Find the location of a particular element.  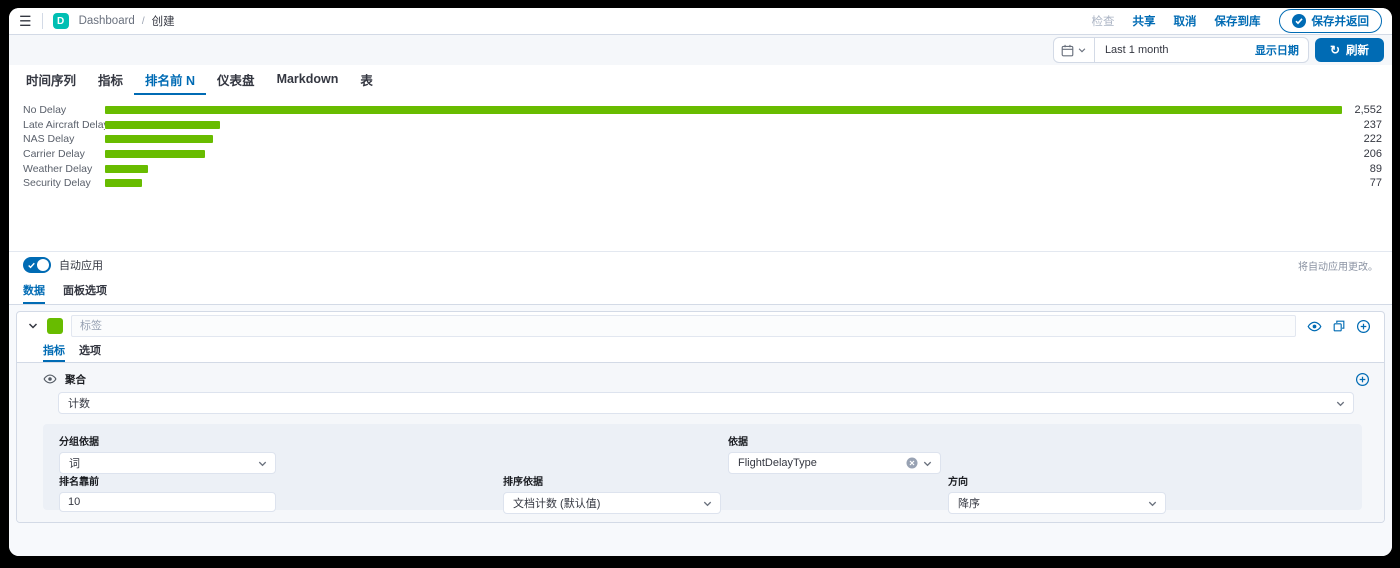

tab-gauge: 仪表盘 is located at coordinates (236, 80).